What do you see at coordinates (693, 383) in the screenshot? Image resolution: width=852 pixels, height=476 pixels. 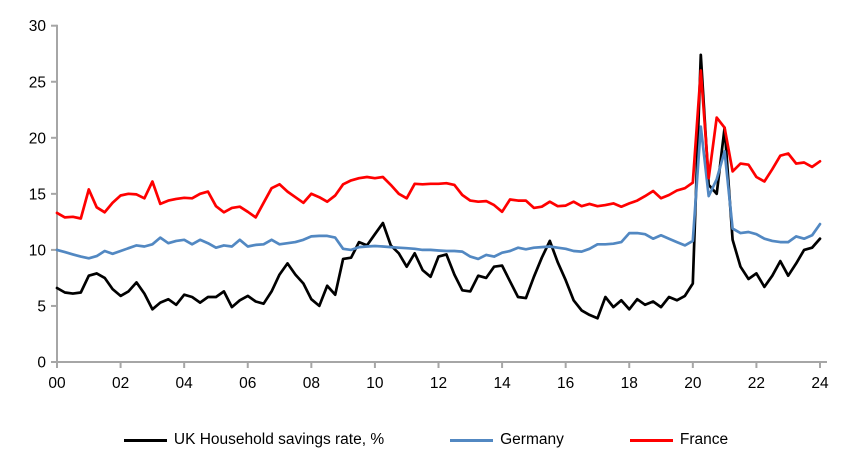 I see `x-tick-label: 20` at bounding box center [693, 383].